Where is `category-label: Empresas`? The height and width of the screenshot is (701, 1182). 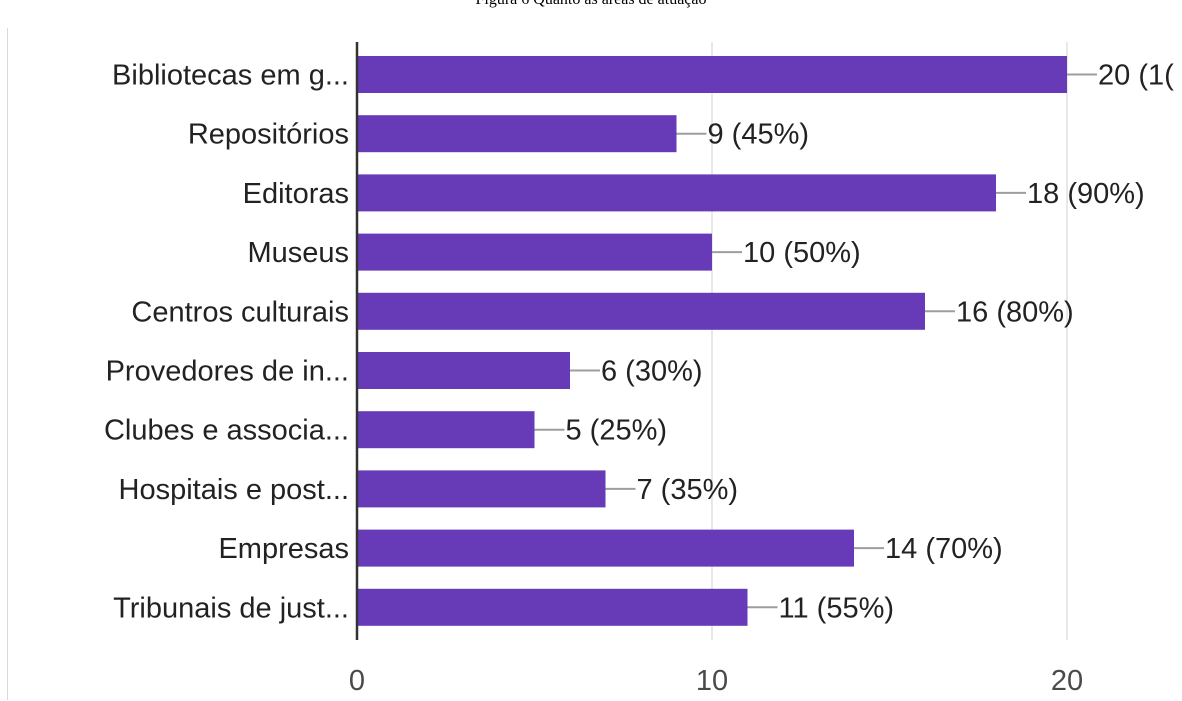 category-label: Empresas is located at coordinates (283, 549).